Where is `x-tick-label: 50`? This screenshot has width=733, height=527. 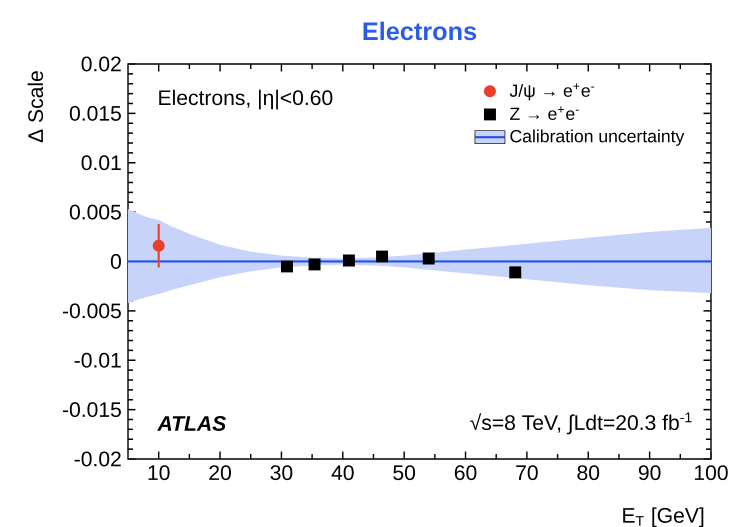 x-tick-label: 50 is located at coordinates (404, 472).